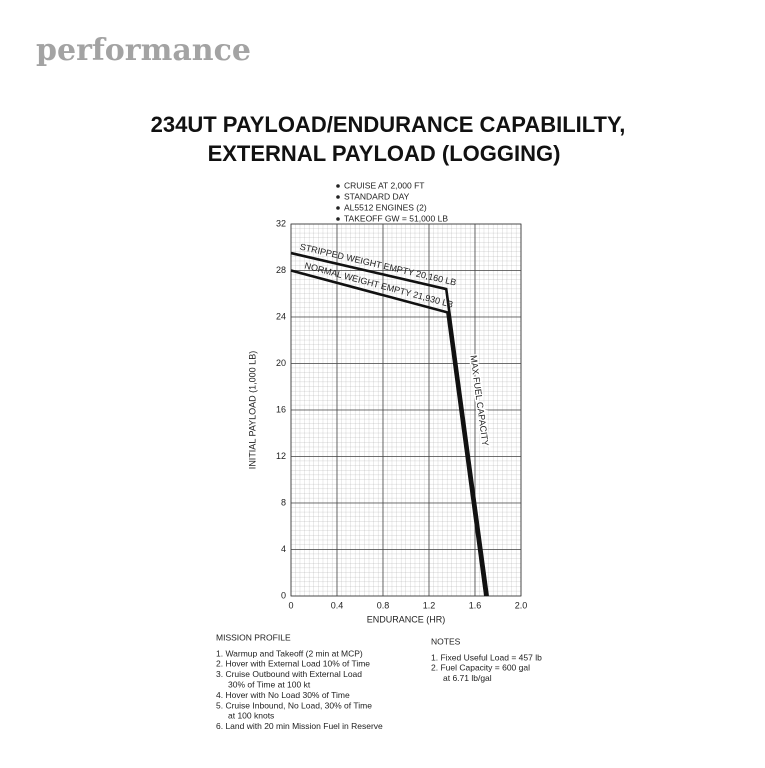 This screenshot has height=768, width=765. Describe the element at coordinates (281, 223) in the screenshot. I see `y-tick-label: 32` at that location.